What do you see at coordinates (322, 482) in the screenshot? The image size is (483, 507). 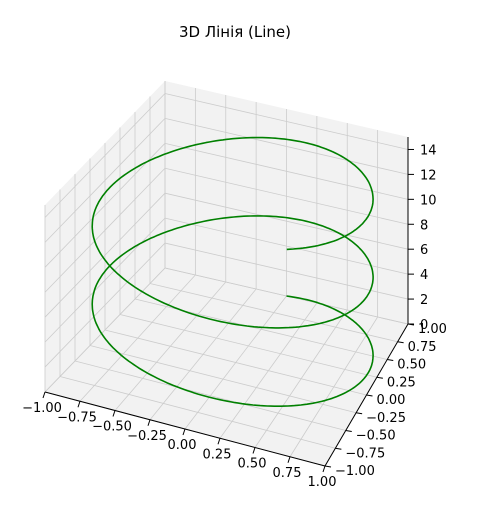 I see `x-tick-label: 1.00` at bounding box center [322, 482].